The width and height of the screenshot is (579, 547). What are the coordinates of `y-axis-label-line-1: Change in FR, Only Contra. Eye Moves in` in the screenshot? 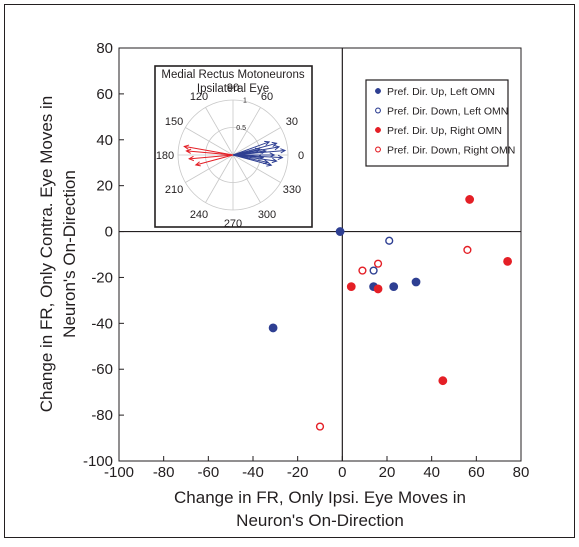 It's located at (46, 254).